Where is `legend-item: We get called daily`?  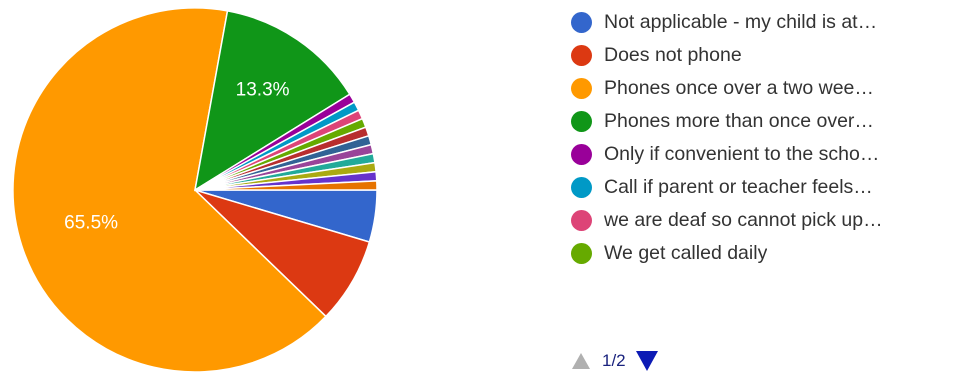
legend-item: We get called daily is located at coordinates (761, 253).